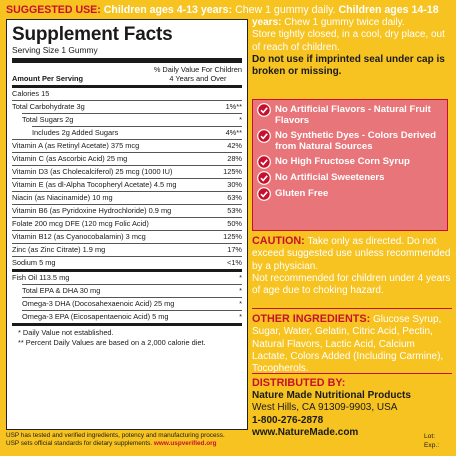 The width and height of the screenshot is (456, 456). Describe the element at coordinates (438, 441) in the screenshot. I see `lot-exp: Lot: Exp.:` at that location.